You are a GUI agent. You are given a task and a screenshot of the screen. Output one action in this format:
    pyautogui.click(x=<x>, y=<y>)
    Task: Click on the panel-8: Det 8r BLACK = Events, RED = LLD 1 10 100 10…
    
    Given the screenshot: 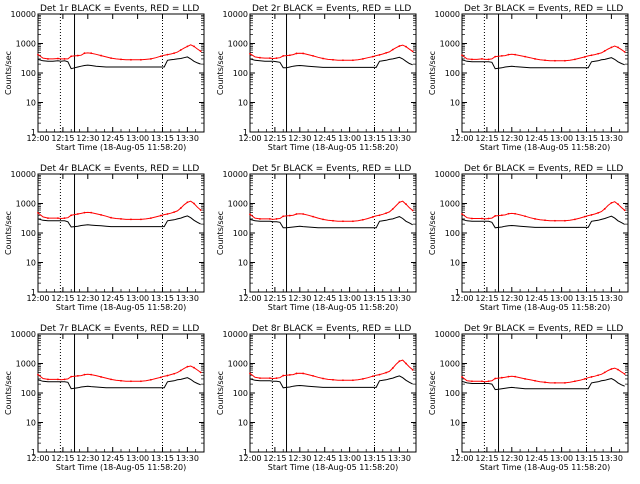 What is the action you would take?
    pyautogui.click(x=316, y=398)
    